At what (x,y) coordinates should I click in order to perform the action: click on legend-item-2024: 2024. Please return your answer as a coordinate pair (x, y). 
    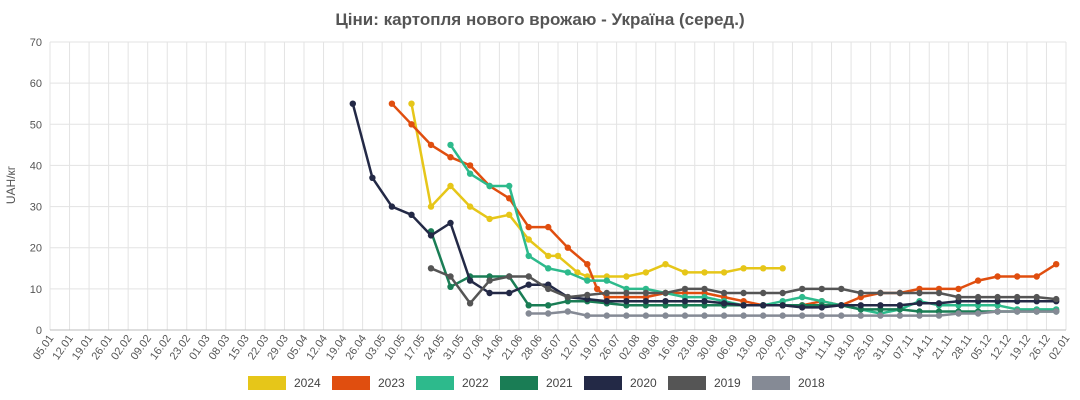
    Looking at the image, I should click on (284, 383).